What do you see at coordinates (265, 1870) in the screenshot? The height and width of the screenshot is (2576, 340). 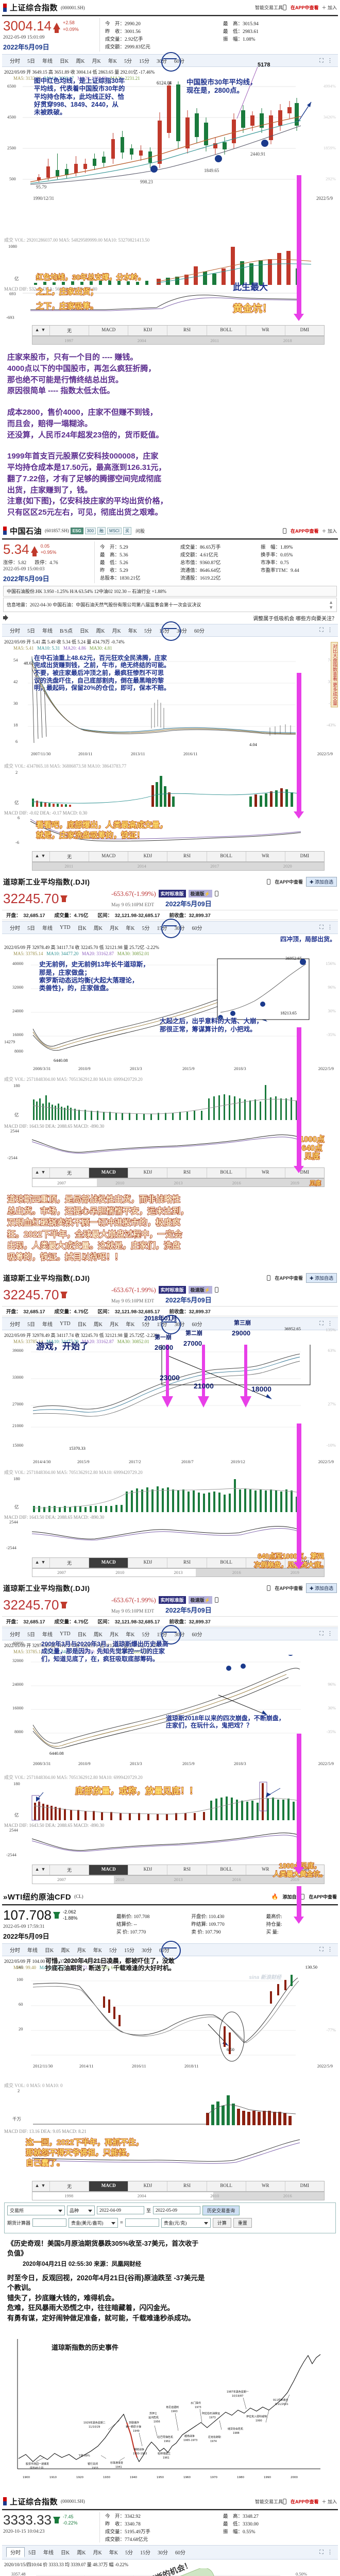 I see `dji3-ind-wr: WR` at bounding box center [265, 1870].